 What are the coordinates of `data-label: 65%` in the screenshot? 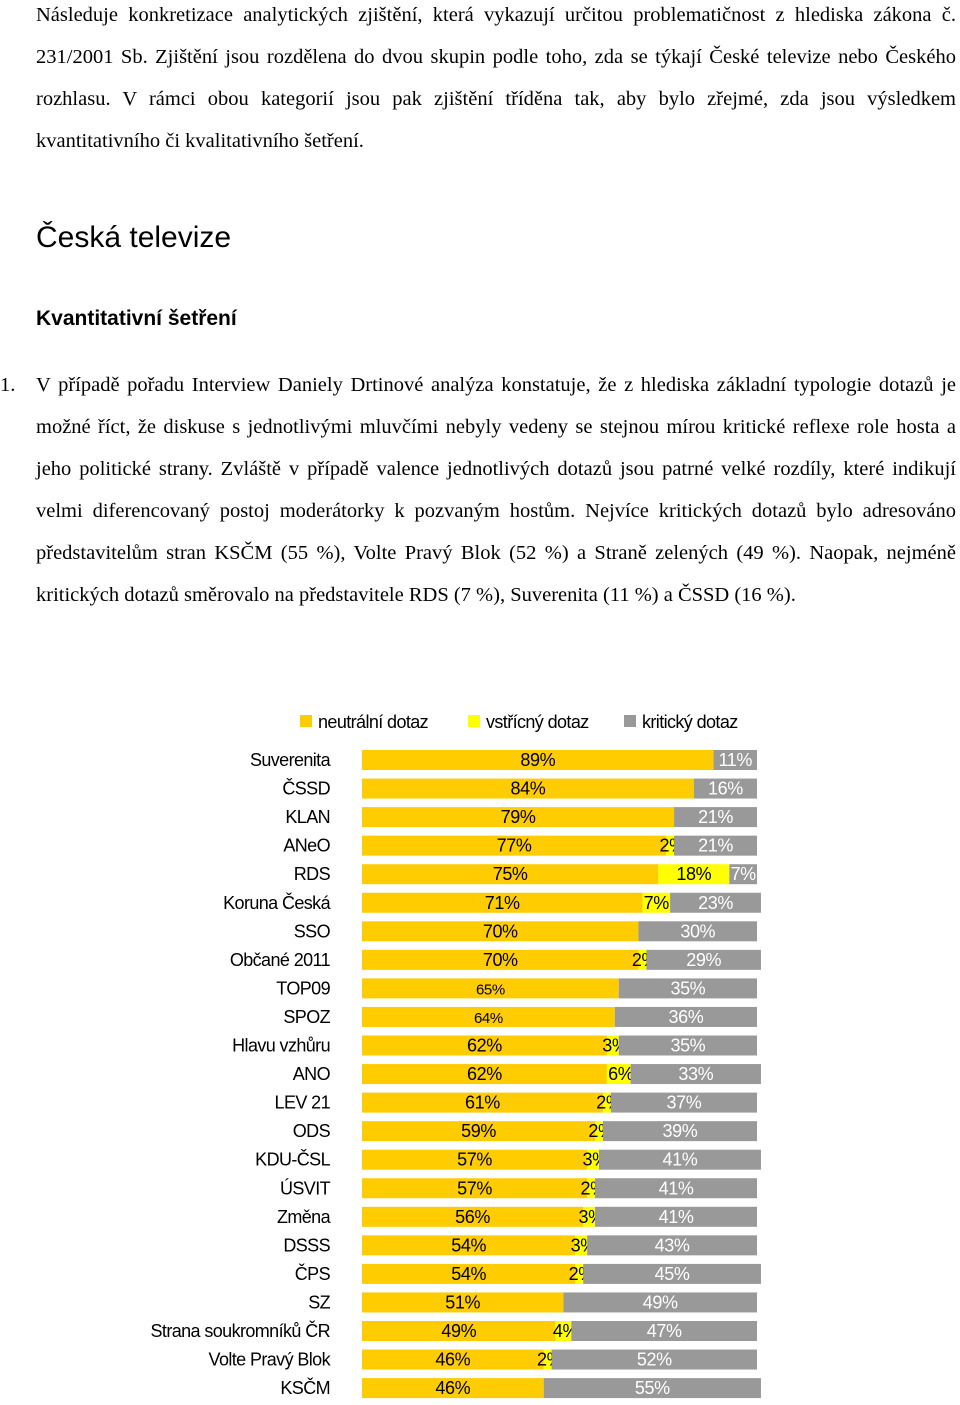 It's located at (490, 989).